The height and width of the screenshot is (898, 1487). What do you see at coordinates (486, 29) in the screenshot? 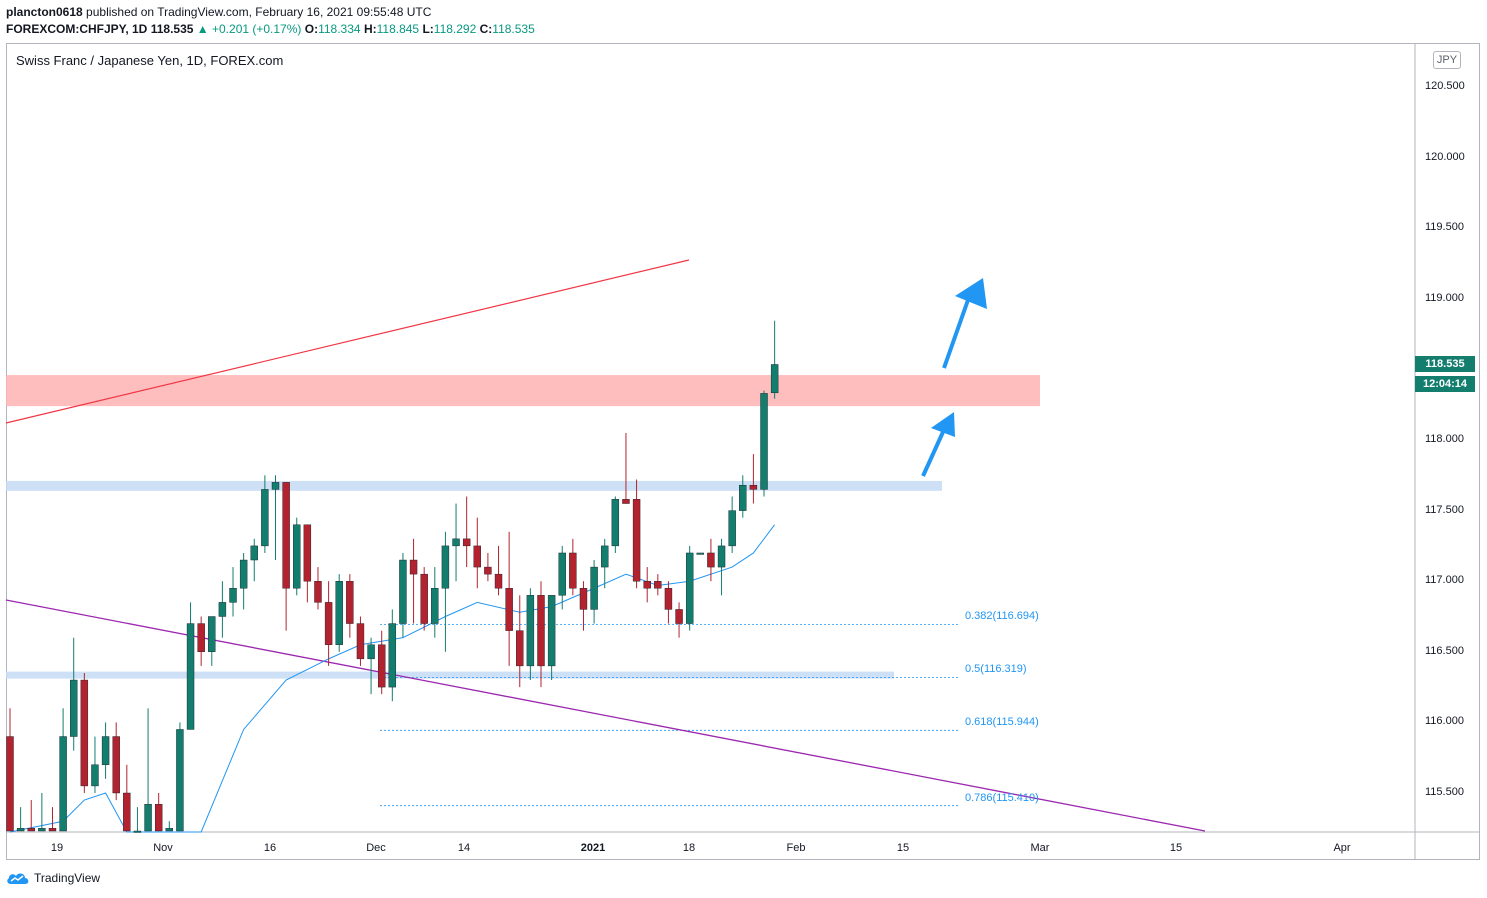
I see `close-label: C:` at bounding box center [486, 29].